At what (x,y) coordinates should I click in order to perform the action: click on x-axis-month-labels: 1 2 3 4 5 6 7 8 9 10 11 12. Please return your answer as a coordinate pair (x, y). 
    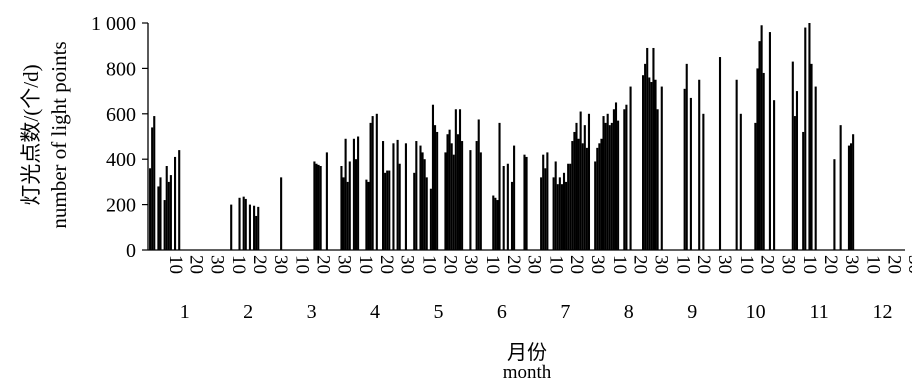
    Looking at the image, I should click on (536, 312).